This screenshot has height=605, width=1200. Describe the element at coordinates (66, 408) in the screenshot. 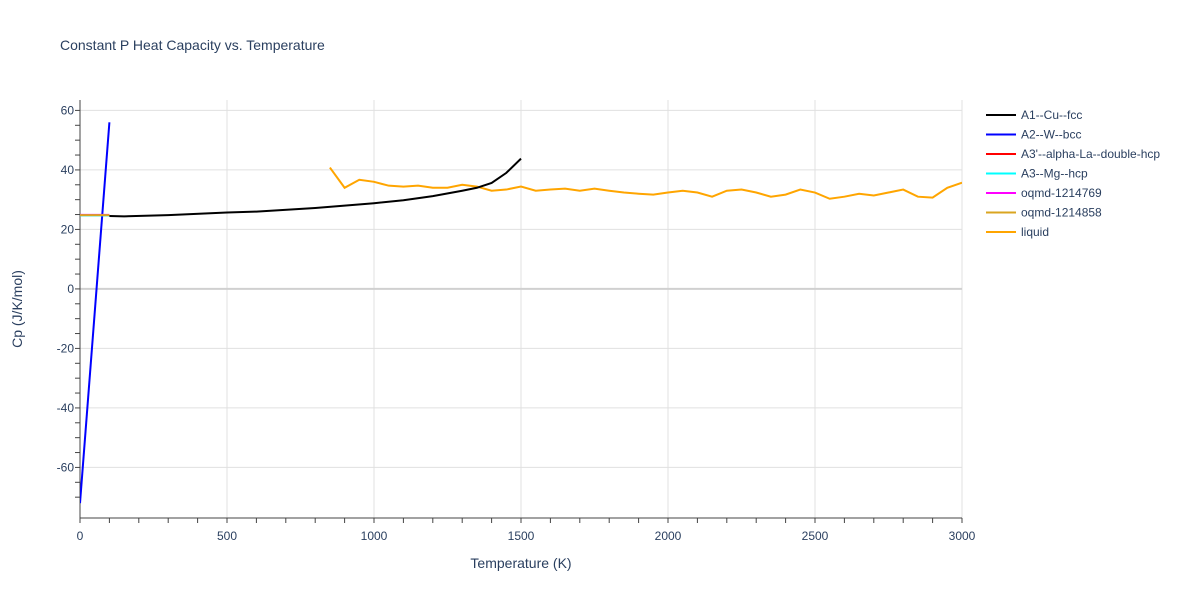

I see `y-tick-label: -40` at that location.